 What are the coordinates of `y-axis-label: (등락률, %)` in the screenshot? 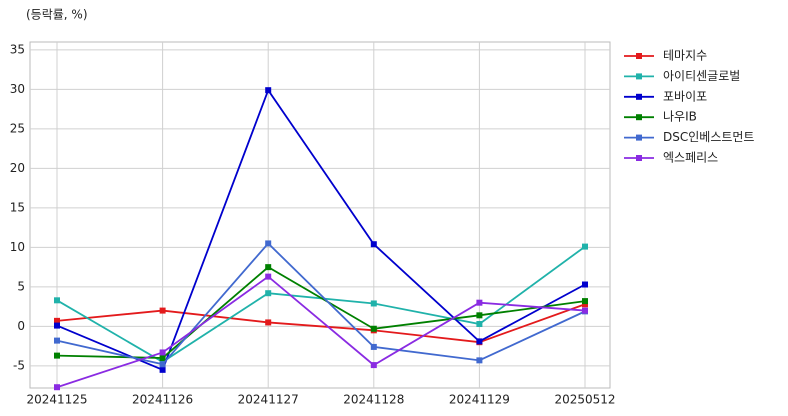 It's located at (57, 15).